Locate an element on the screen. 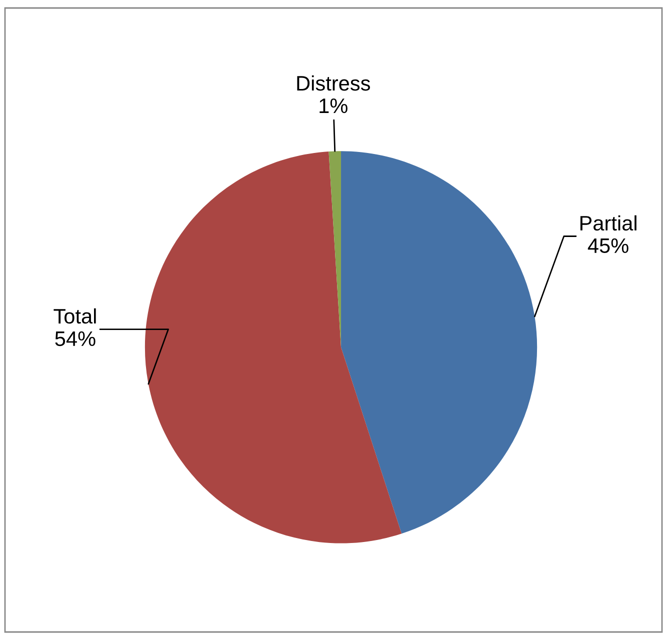 The image size is (668, 640). slice-label: Distress is located at coordinates (333, 83).